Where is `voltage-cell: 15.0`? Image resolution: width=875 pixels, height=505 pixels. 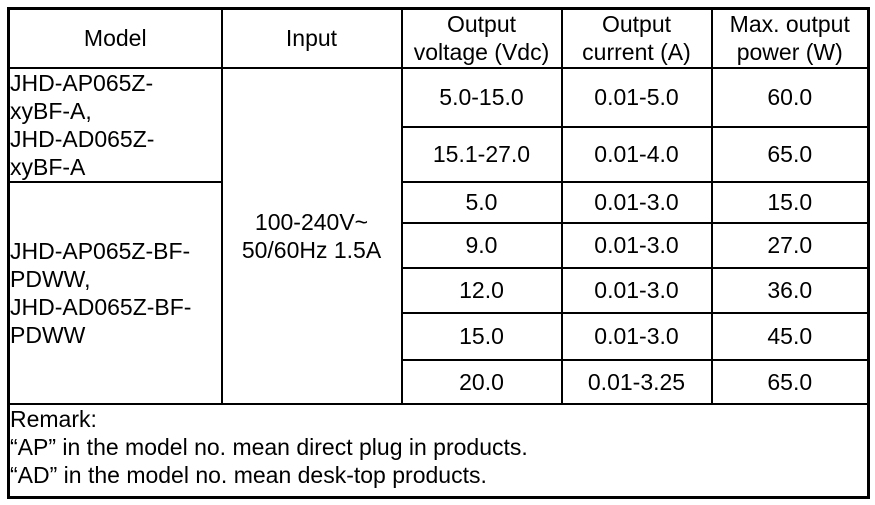 voltage-cell: 15.0 is located at coordinates (481, 336).